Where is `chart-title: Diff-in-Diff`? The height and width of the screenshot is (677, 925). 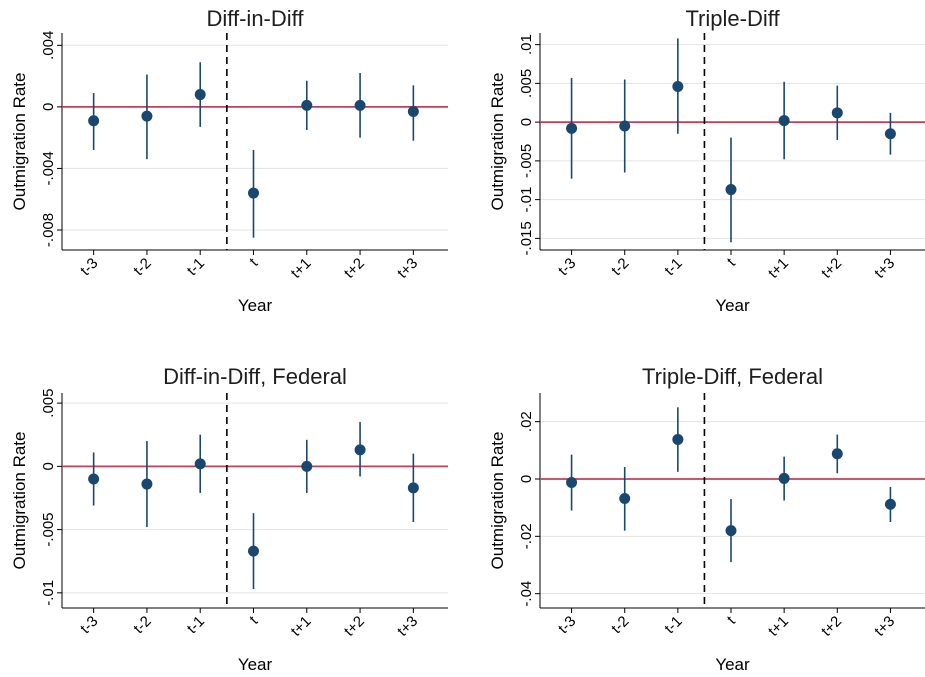
chart-title: Diff-in-Diff is located at coordinates (256, 18).